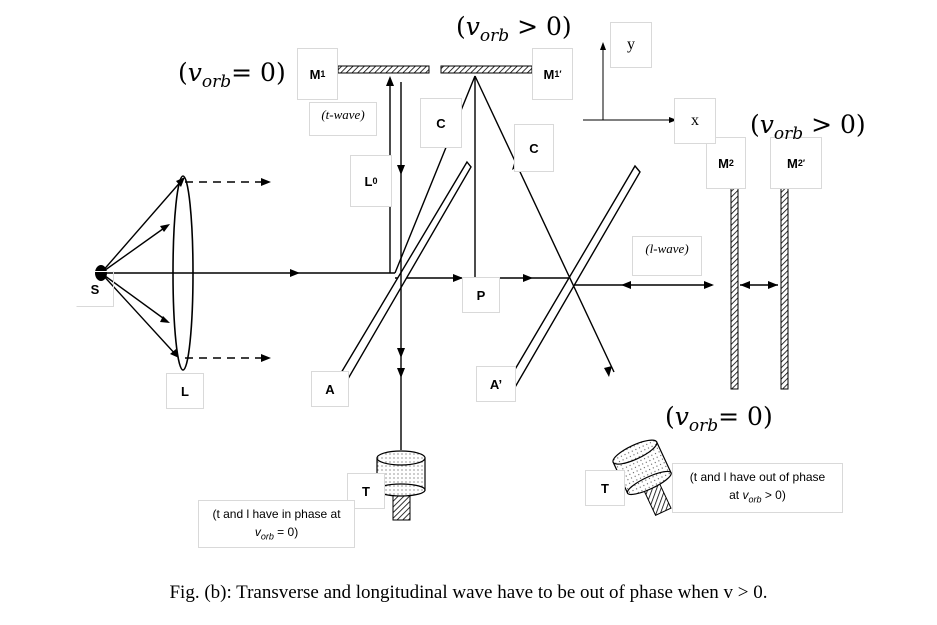 The height and width of the screenshot is (625, 937). Describe the element at coordinates (486, 69) in the screenshot. I see `mirror-m1-prime` at that location.